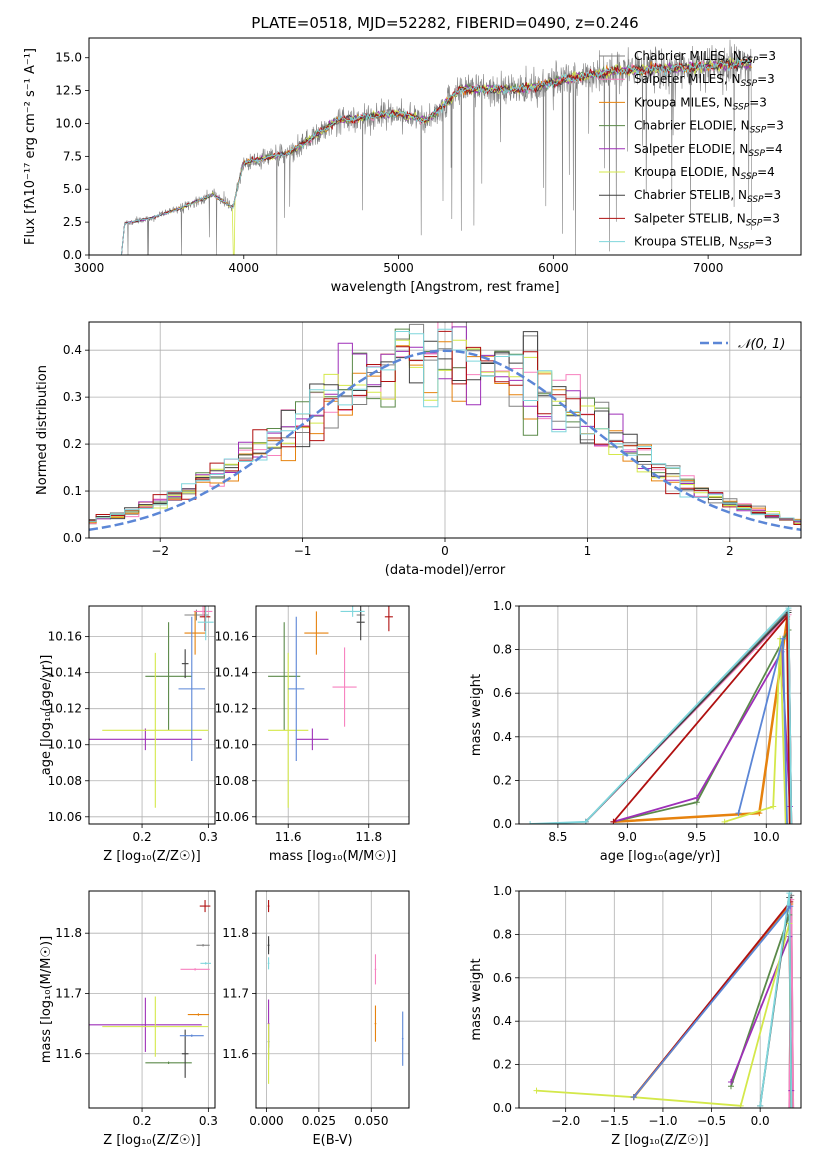  I want to click on y-axis-label: age [log₁₀(age/yr)], so click(46, 715).